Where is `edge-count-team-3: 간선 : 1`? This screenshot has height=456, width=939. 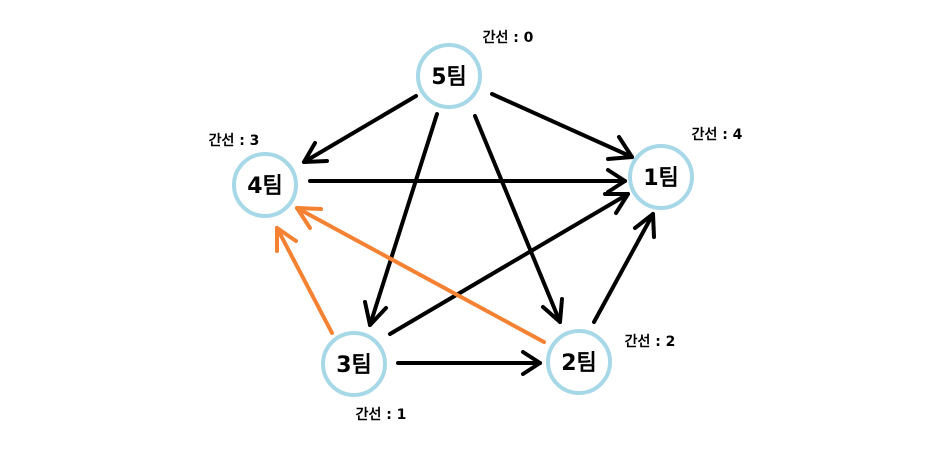 edge-count-team-3: 간선 : 1 is located at coordinates (381, 414).